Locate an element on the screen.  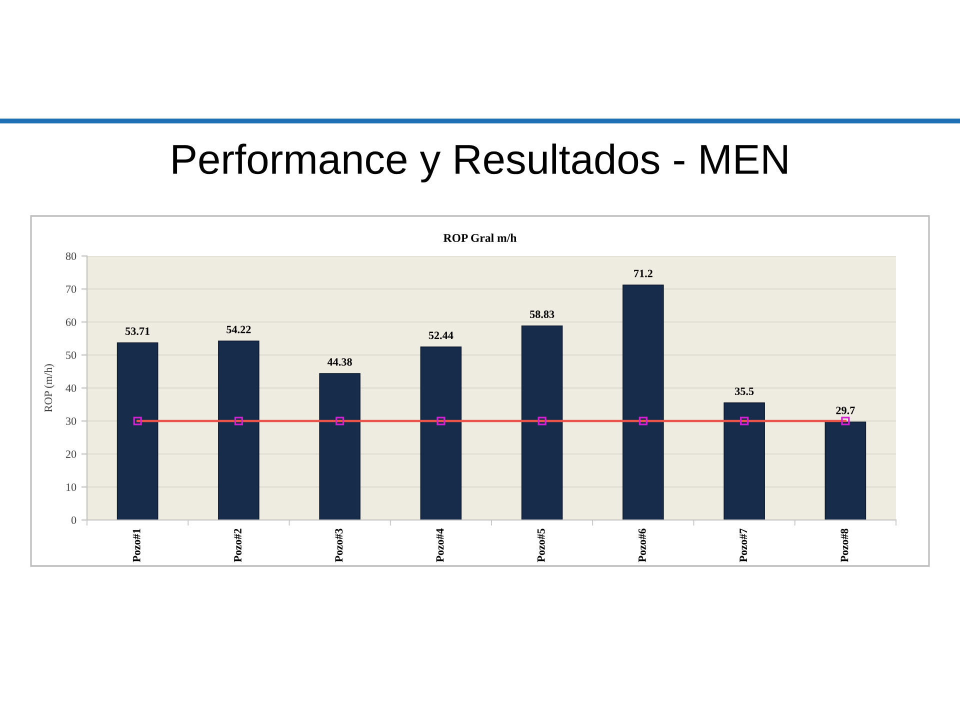
y-axis-title: ROP (m/h) is located at coordinates (49, 388).